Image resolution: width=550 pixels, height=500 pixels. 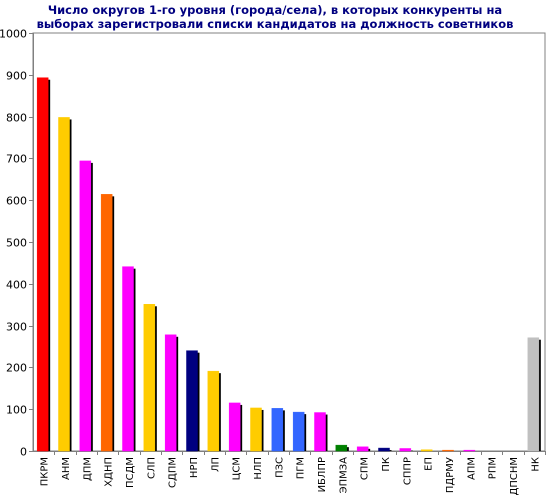 I want to click on x-tick-label: ПДРМУ, so click(x=450, y=475).